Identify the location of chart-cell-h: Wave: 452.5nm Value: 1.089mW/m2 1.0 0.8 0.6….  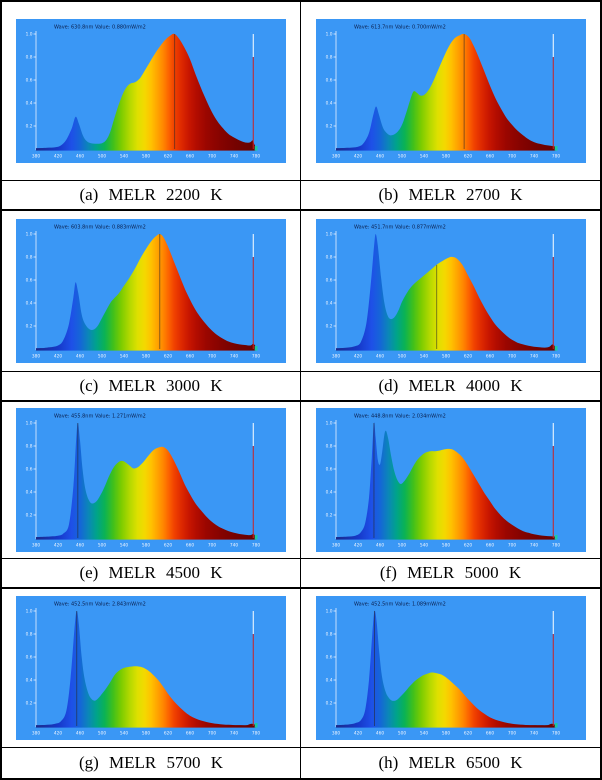
(450, 668).